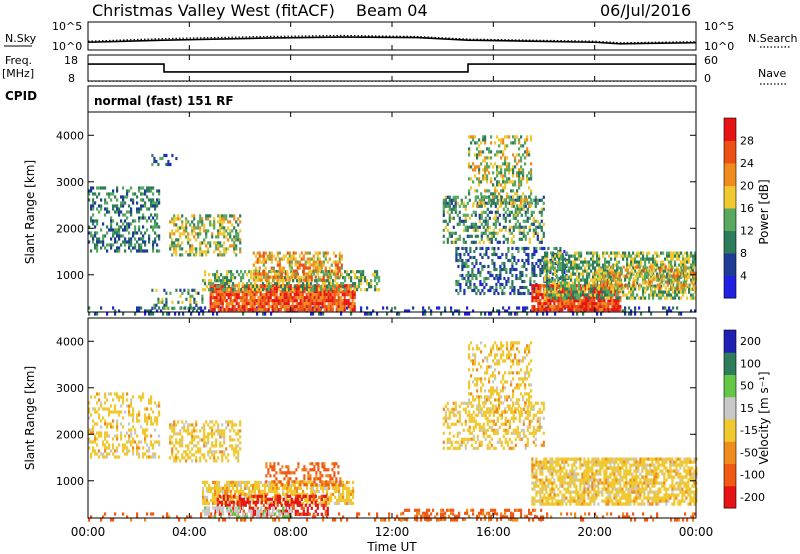 This screenshot has height=554, width=800. I want to click on nave-ytick-bottom: 0, so click(707, 78).